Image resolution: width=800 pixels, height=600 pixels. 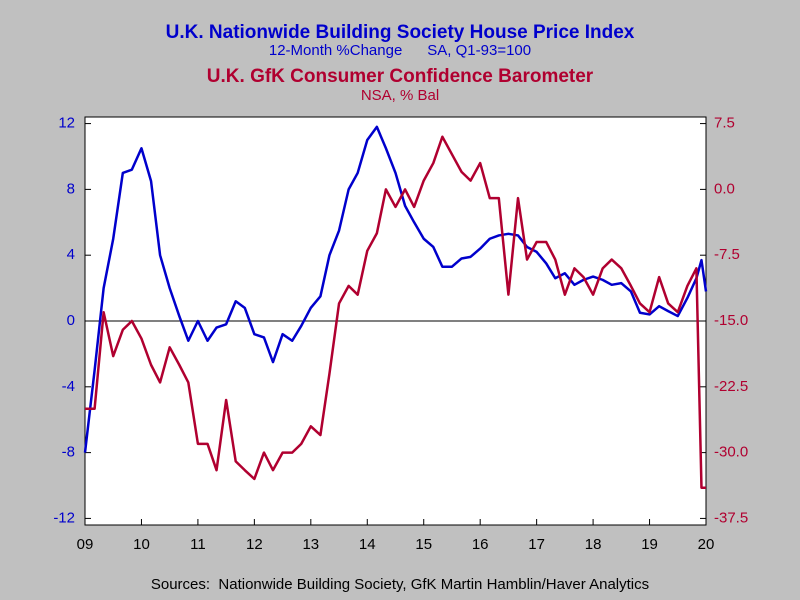 I want to click on y2-tick-label: -30.0, so click(x=731, y=452).